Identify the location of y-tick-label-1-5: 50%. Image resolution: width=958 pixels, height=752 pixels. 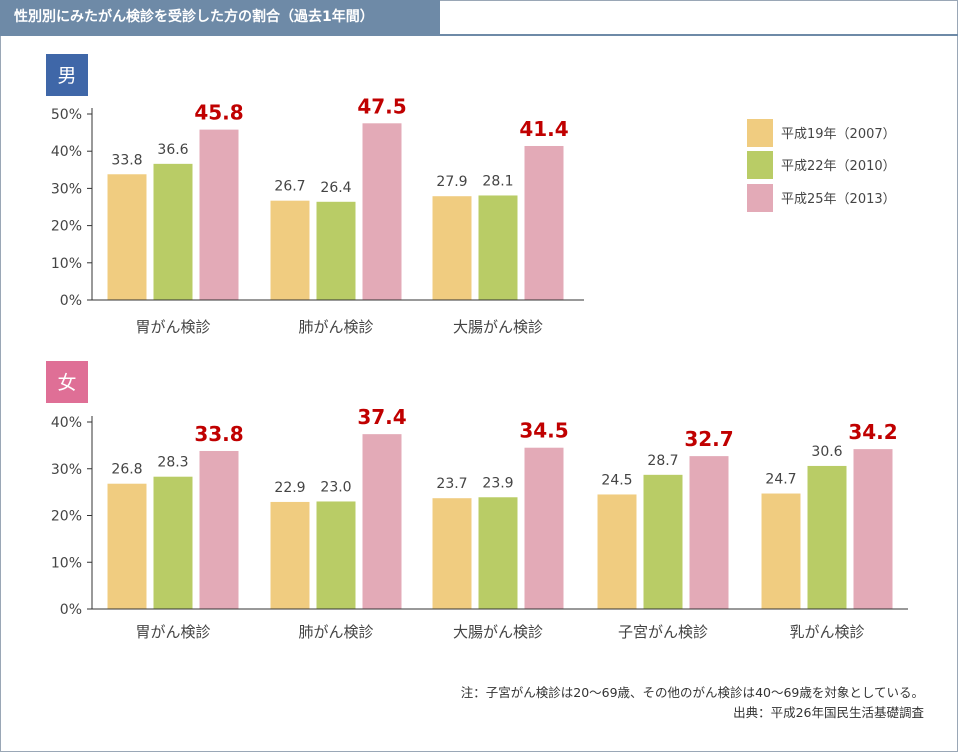
(66, 115).